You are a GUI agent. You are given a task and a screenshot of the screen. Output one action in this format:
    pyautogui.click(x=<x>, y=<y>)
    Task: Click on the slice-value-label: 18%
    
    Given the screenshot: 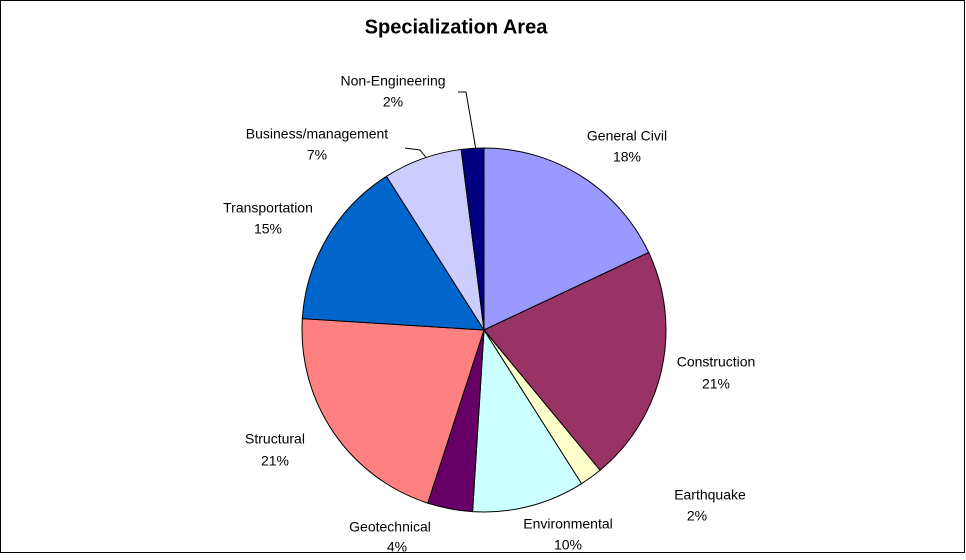 What is the action you would take?
    pyautogui.click(x=627, y=157)
    